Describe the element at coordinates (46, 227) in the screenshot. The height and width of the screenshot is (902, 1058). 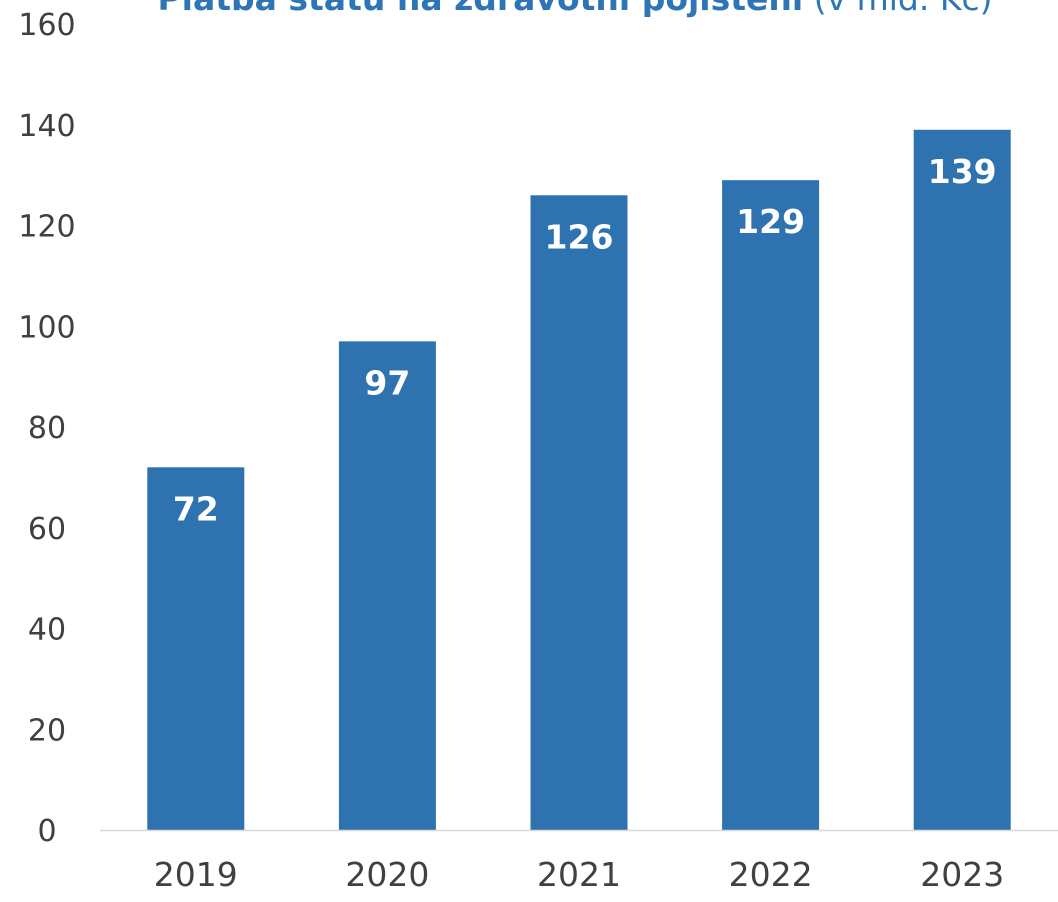
I see `y-tick-label: 120` at that location.